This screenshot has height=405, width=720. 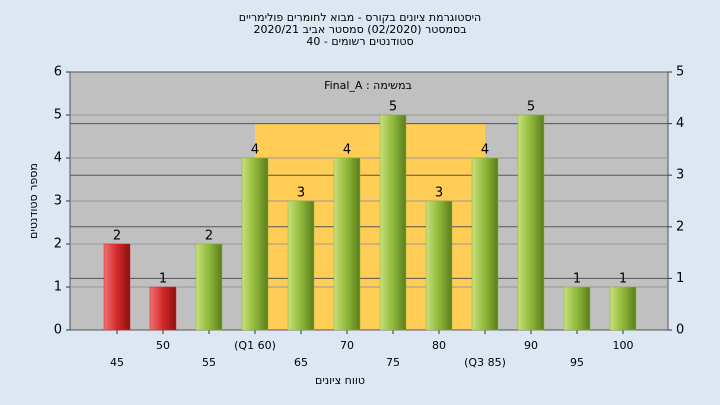 I want to click on y-tick-label: 0, so click(x=58, y=330).